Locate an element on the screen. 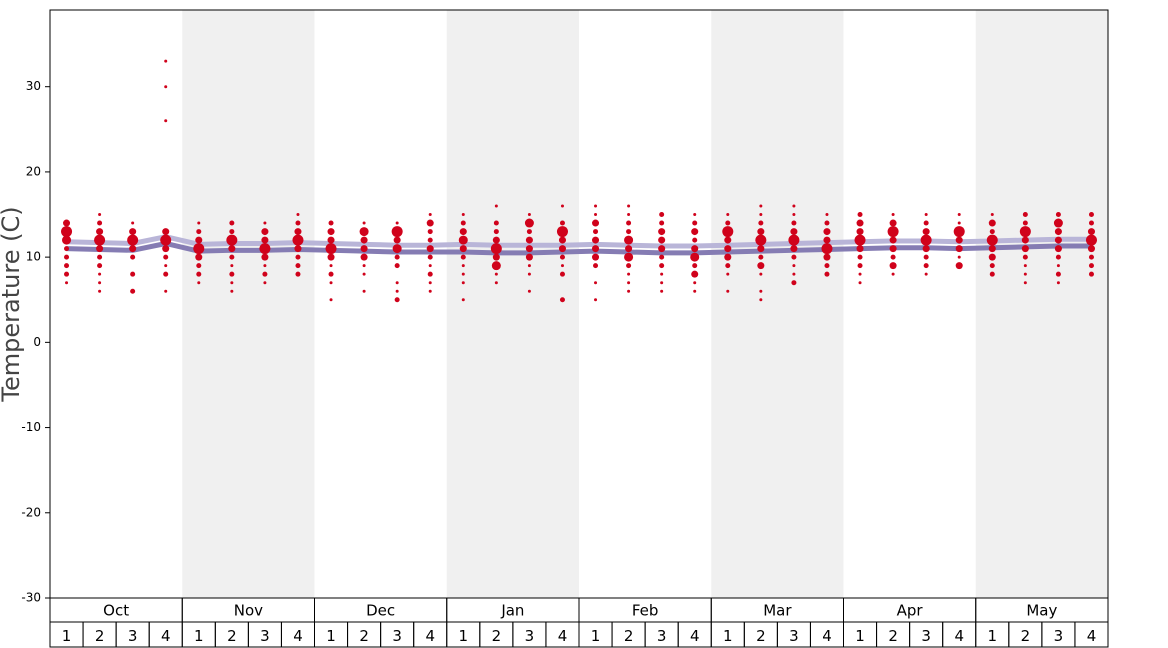  month-label: Oct is located at coordinates (116, 611).